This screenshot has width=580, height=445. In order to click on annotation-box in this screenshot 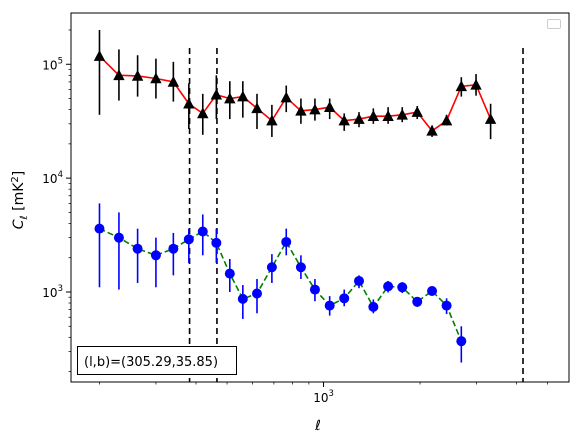, I will do `click(157, 360)`.